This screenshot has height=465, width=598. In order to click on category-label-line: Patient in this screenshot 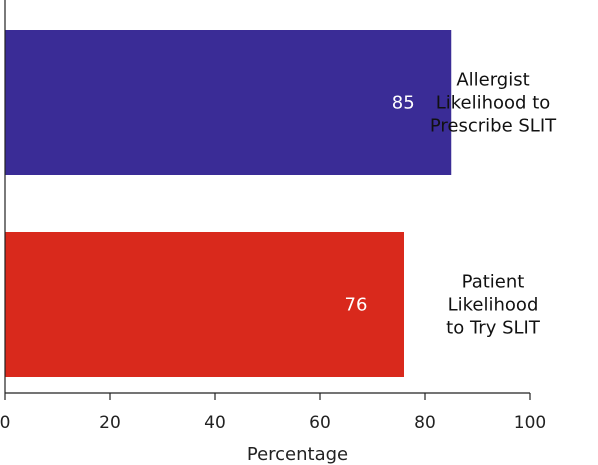, I will do `click(493, 282)`.